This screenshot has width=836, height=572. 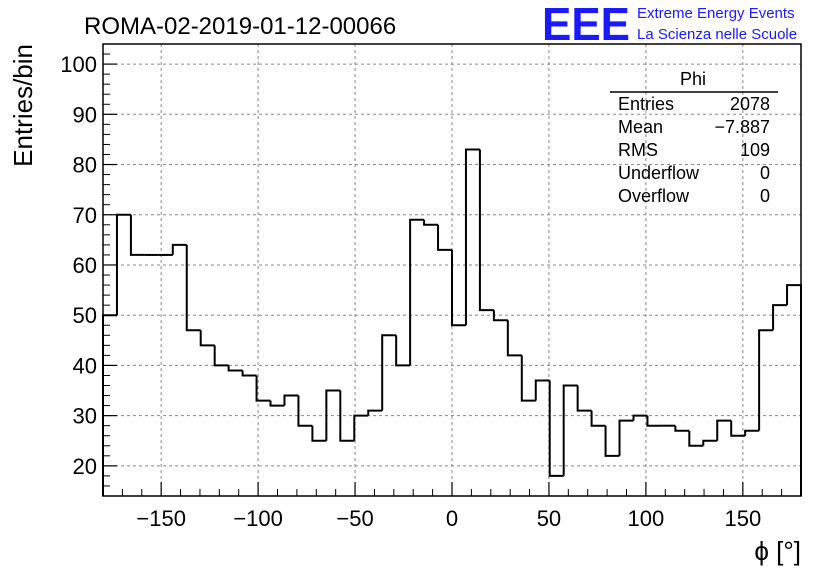 What do you see at coordinates (659, 173) in the screenshot?
I see `stats-underflow-label: Underflow` at bounding box center [659, 173].